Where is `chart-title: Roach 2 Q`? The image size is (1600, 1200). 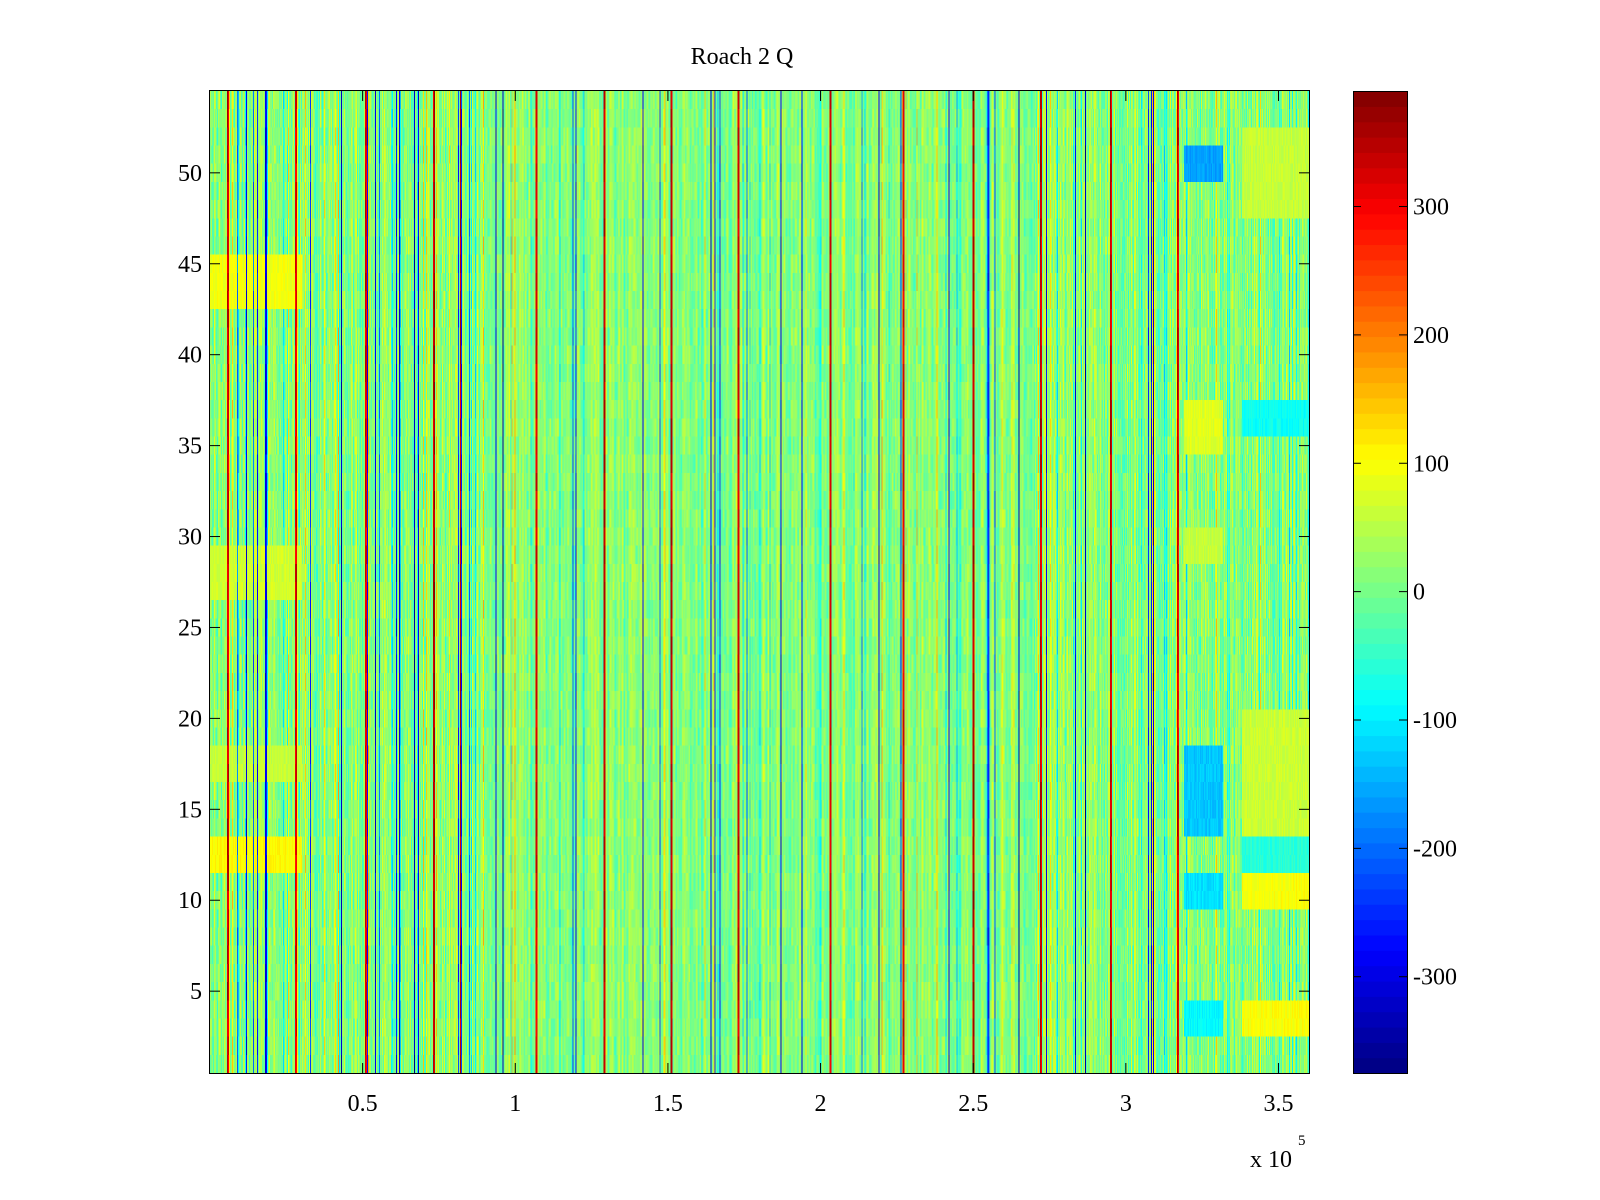
chart-title: Roach 2 Q is located at coordinates (742, 57).